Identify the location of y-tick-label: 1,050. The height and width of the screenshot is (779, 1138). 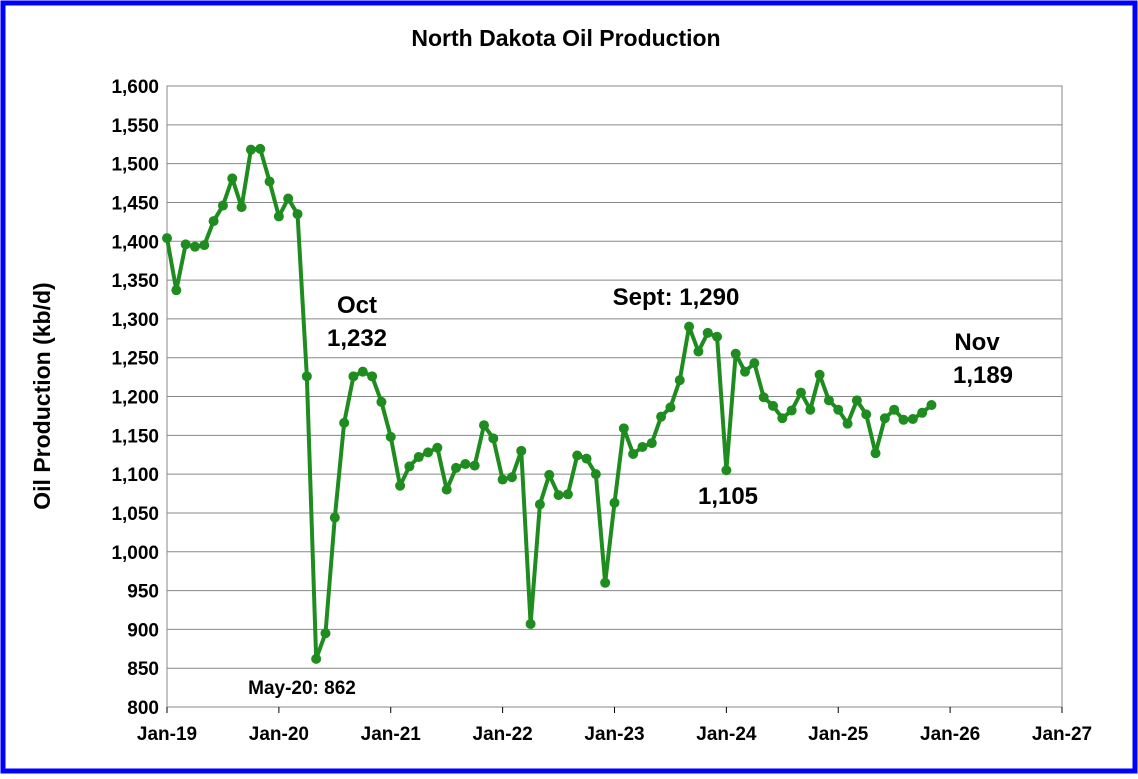
(135, 514).